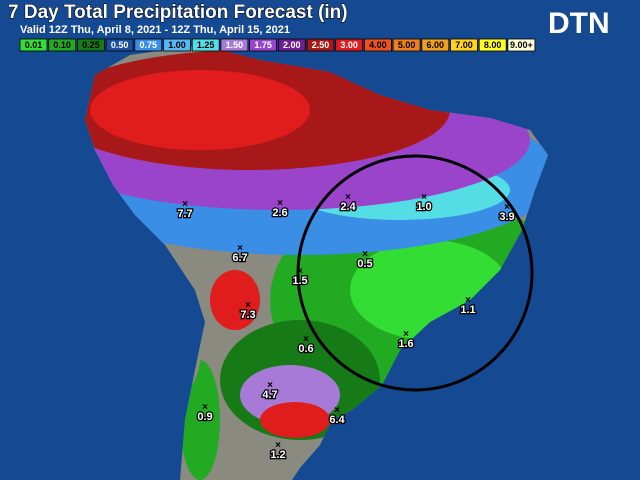  What do you see at coordinates (178, 12) in the screenshot?
I see `title: 7 Day Total Precipitation Forecast (in)` at bounding box center [178, 12].